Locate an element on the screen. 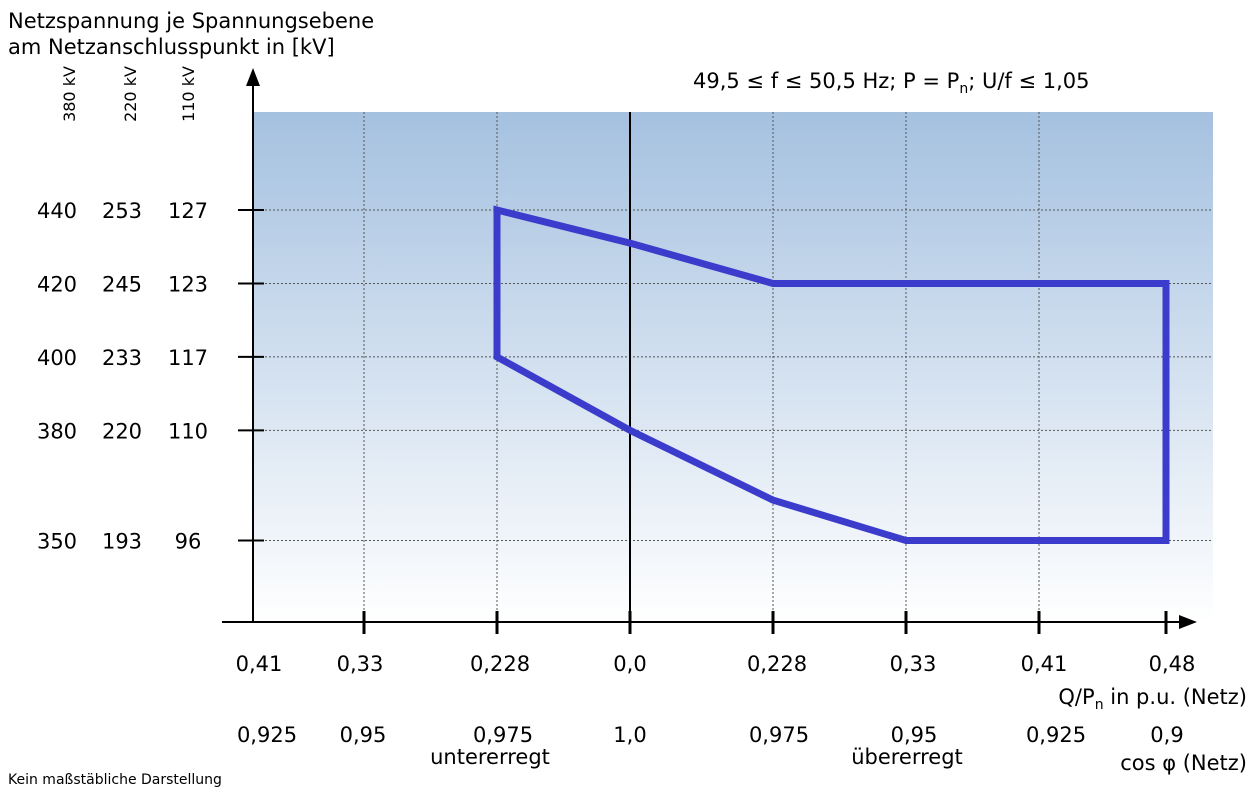  voltage-level-header: 220 kV is located at coordinates (130, 94).